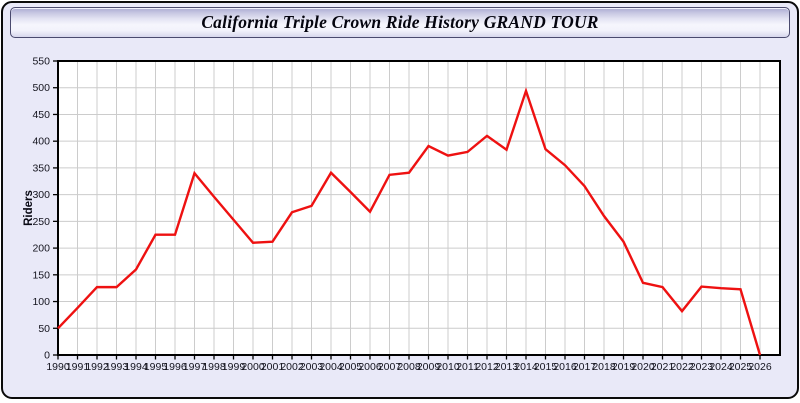  I want to click on svg-text: 2026, so click(760, 367).